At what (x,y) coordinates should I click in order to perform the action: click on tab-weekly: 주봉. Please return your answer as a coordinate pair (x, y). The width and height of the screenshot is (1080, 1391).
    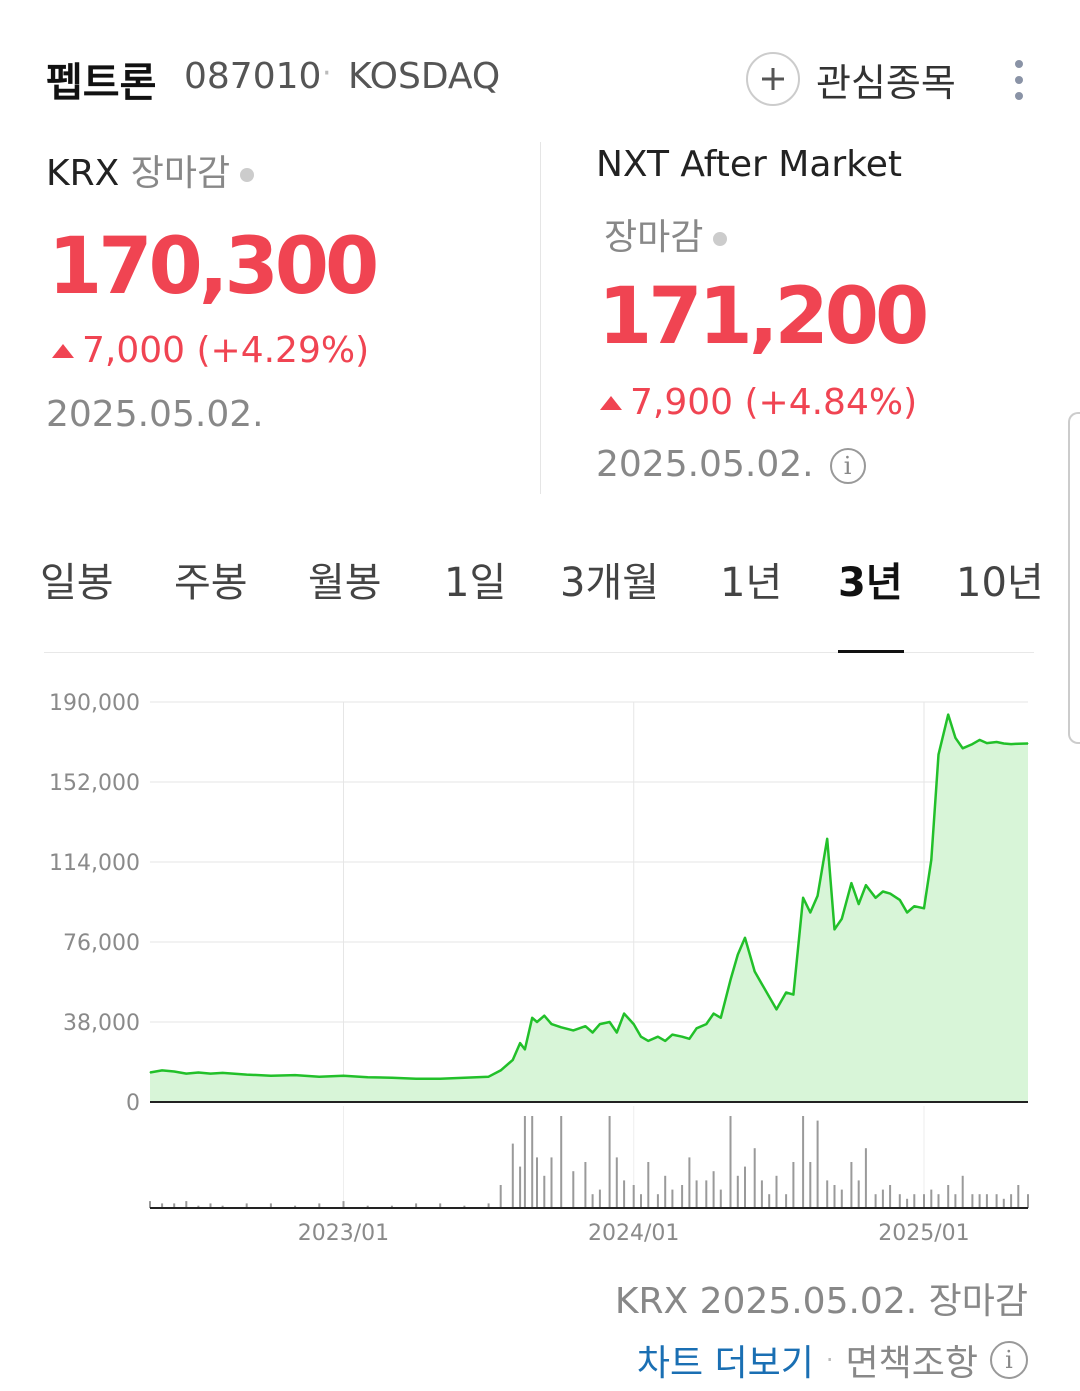
    Looking at the image, I should click on (211, 583).